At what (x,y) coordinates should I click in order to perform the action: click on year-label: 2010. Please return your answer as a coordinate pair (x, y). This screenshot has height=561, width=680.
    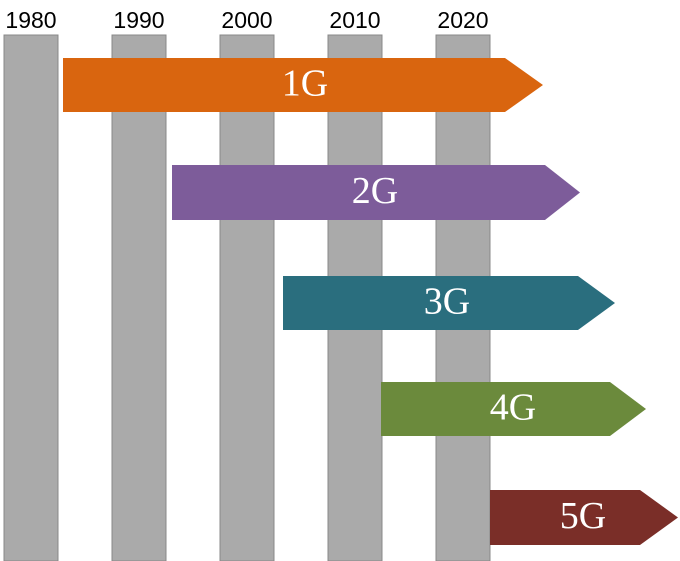
    Looking at the image, I should click on (354, 20).